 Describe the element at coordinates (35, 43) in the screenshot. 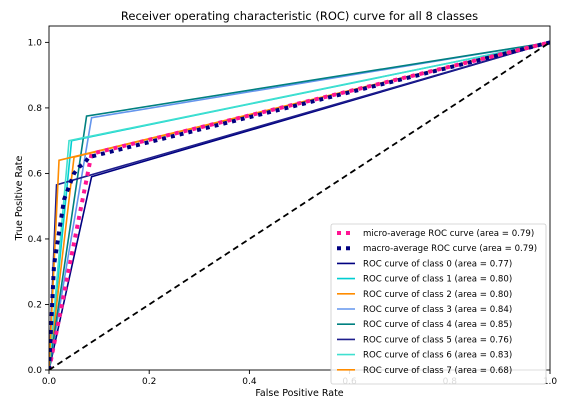

I see `y-tick-label: 1.0` at that location.